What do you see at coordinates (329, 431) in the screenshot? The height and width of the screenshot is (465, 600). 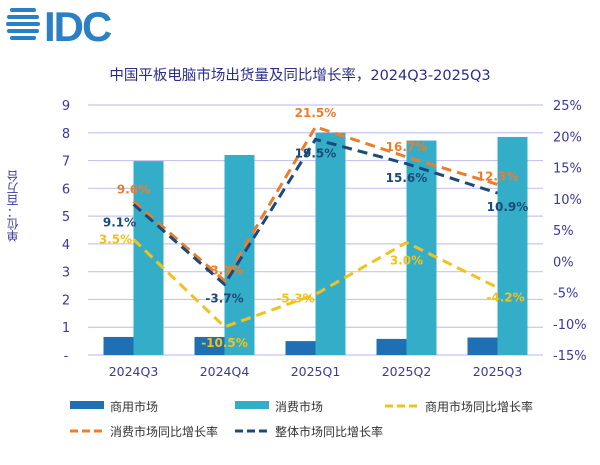 I see `legend-label: 整体市场同比增长率` at bounding box center [329, 431].